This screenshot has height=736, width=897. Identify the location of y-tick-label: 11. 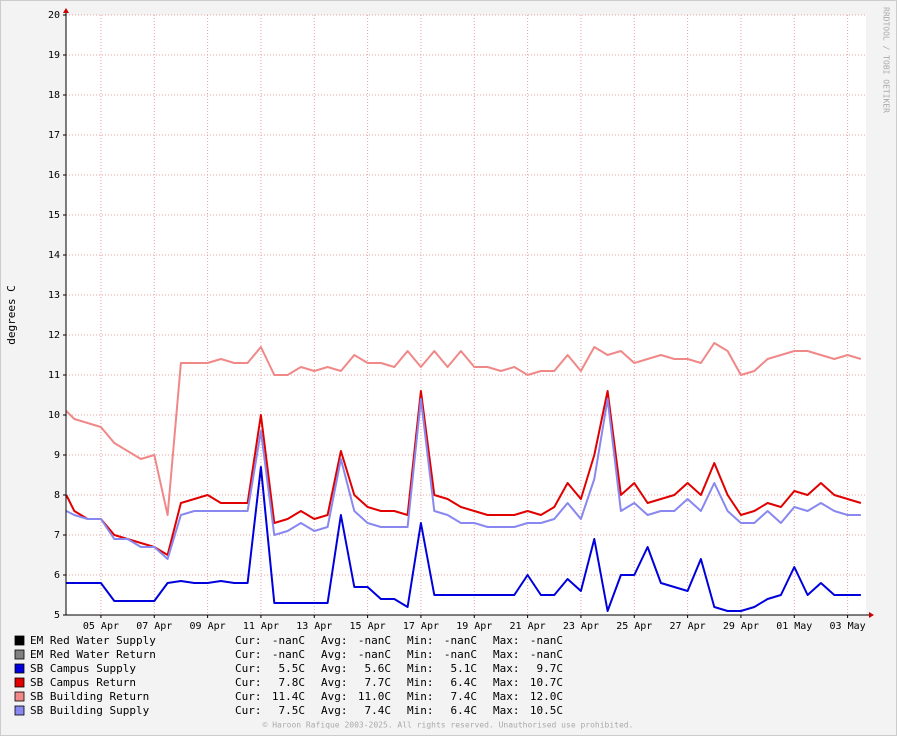
(54, 375).